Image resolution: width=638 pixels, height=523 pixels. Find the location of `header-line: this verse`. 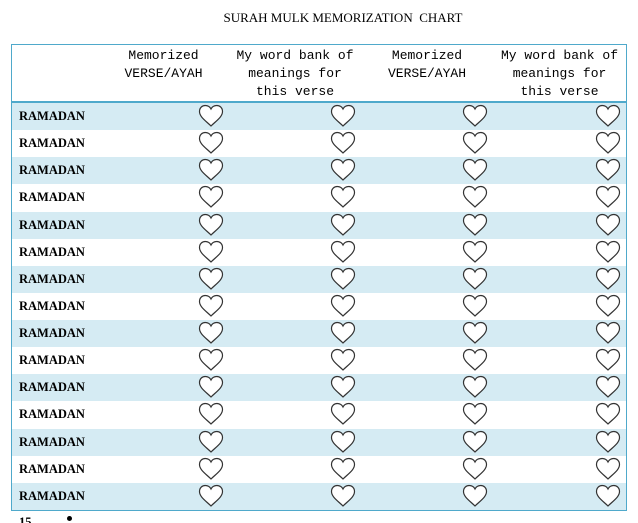

header-line: this verse is located at coordinates (559, 91).